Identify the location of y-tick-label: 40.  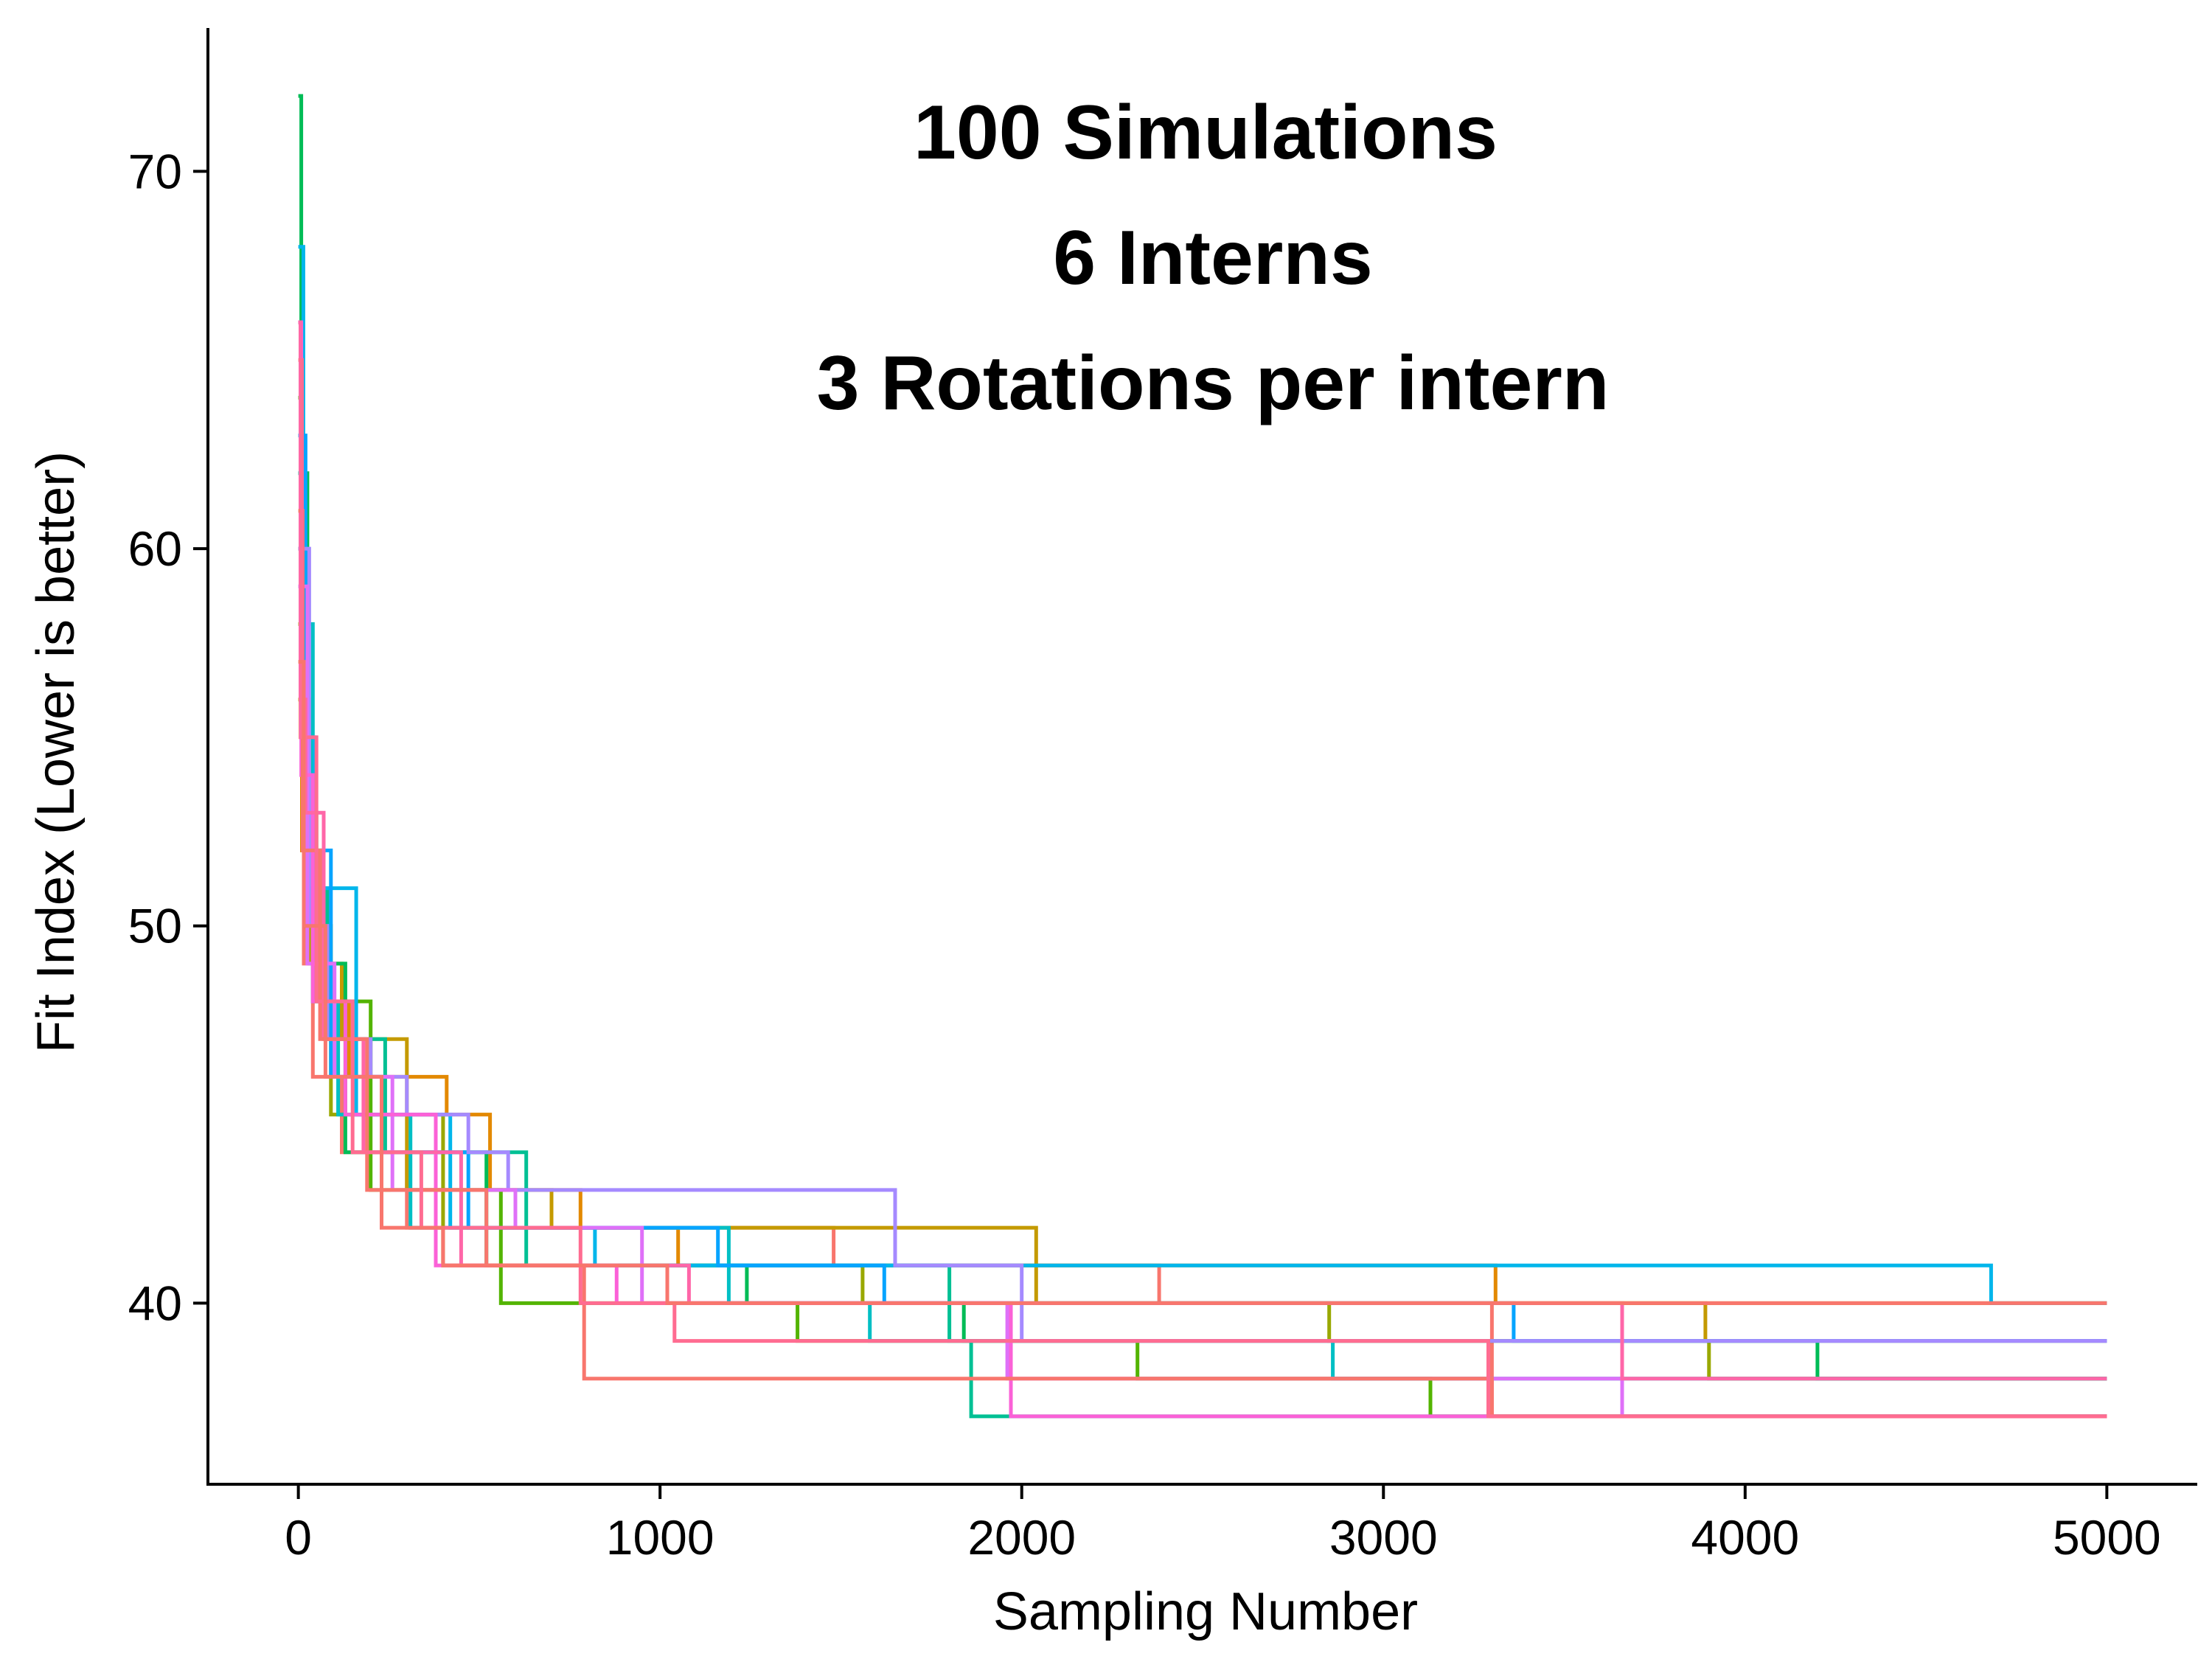
(155, 1303).